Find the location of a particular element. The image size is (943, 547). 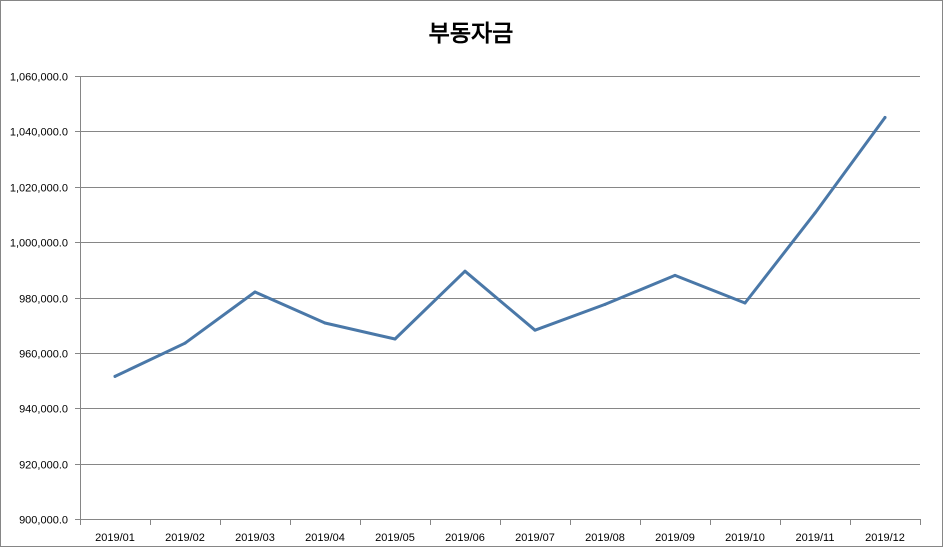

y-tick-label: 1,060,000.0 is located at coordinates (39, 78).